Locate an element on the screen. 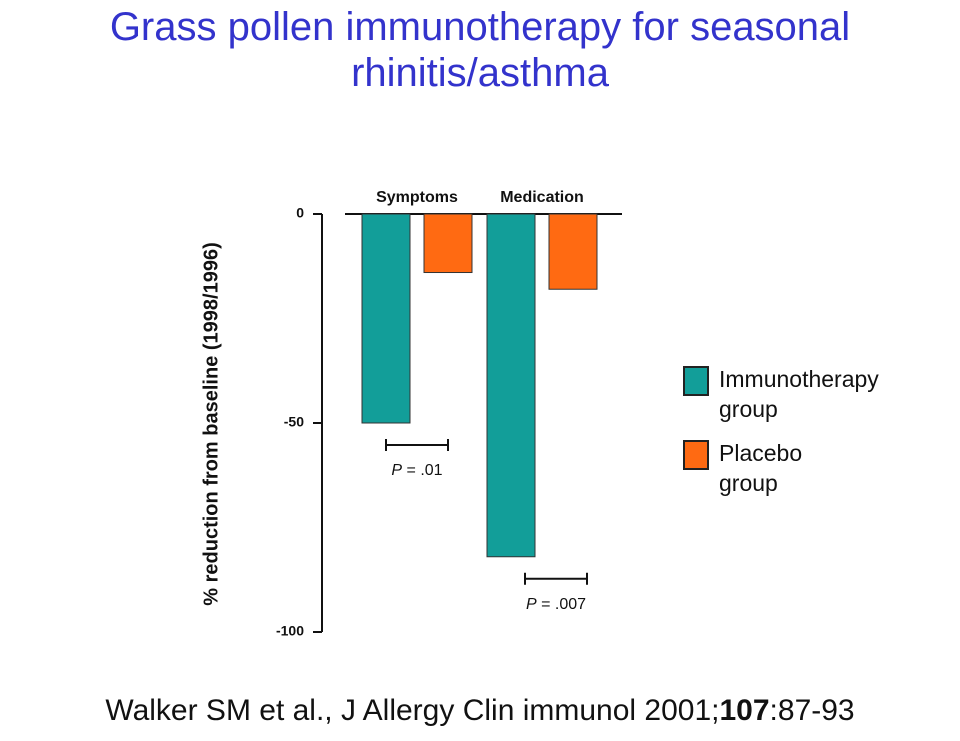 The height and width of the screenshot is (741, 960). x-tick-label: Medication is located at coordinates (542, 197).